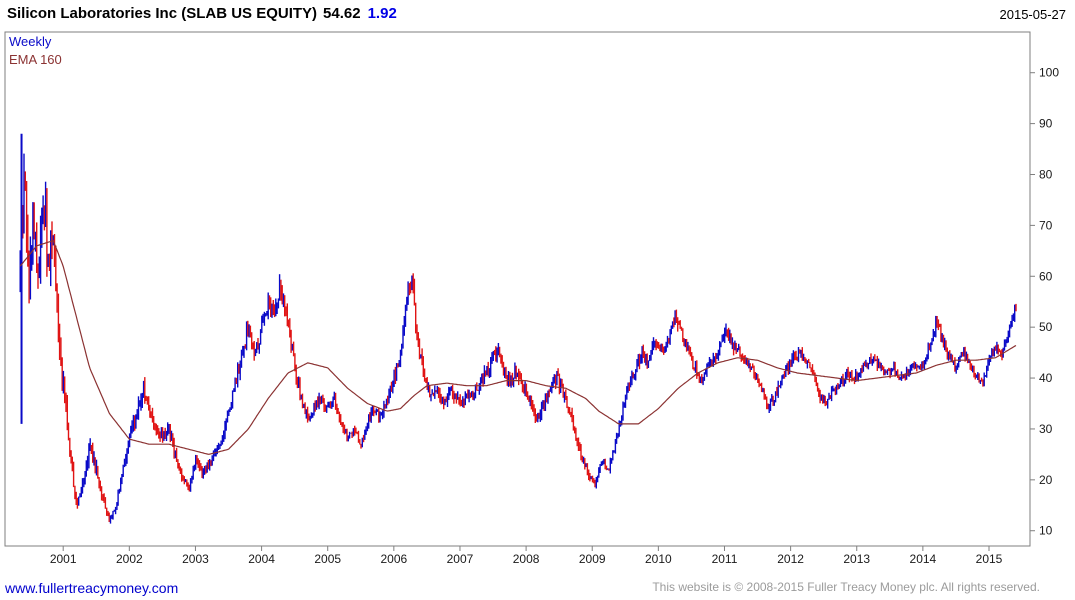  What do you see at coordinates (460, 559) in the screenshot?
I see `x-tick-label: 2007` at bounding box center [460, 559].